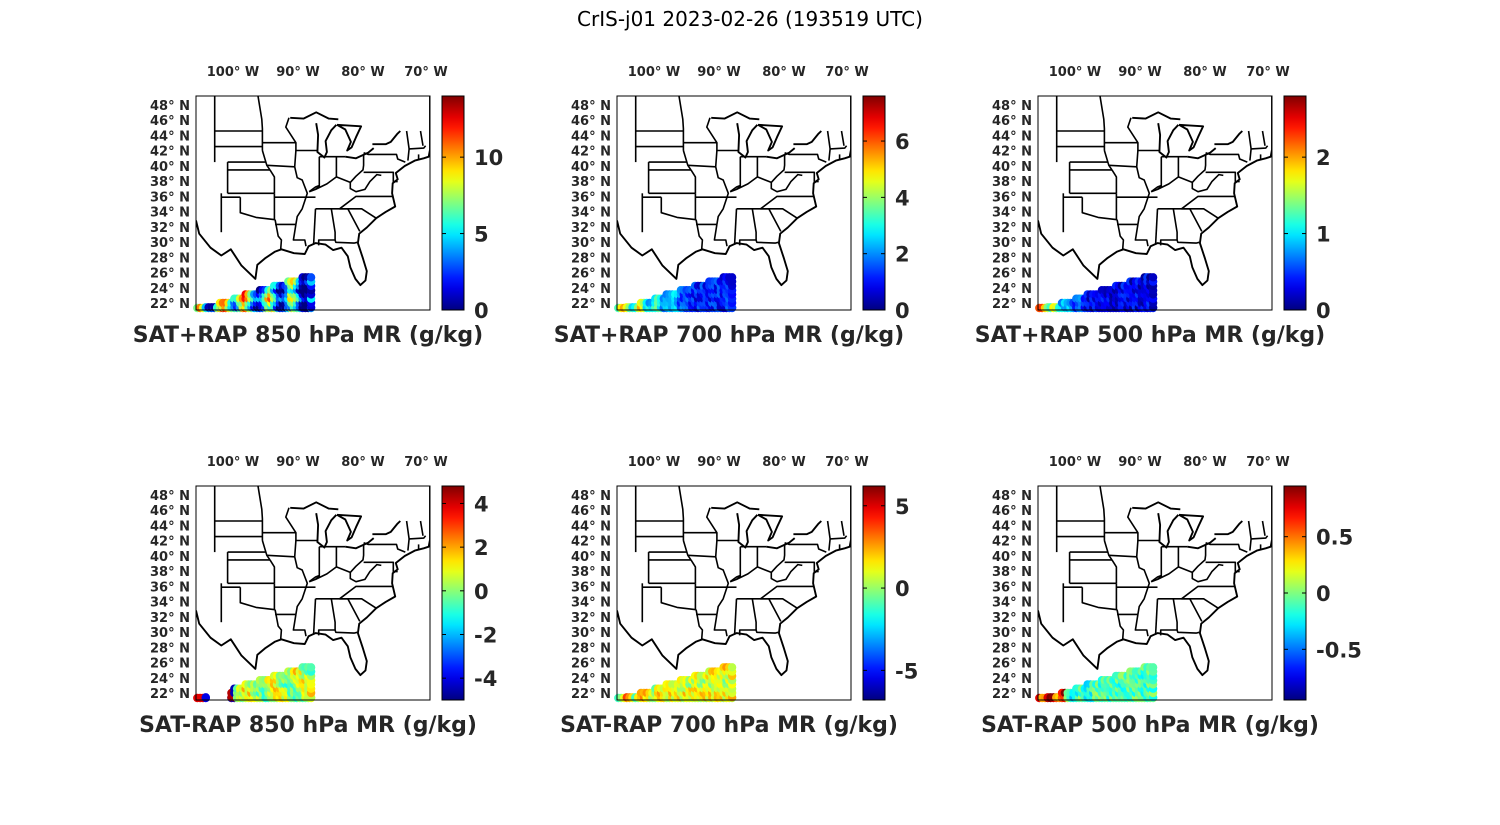  Describe the element at coordinates (1150, 725) in the screenshot. I see `panel-title: SAT-RAP 500 hPa MR (g/kg)` at that location.